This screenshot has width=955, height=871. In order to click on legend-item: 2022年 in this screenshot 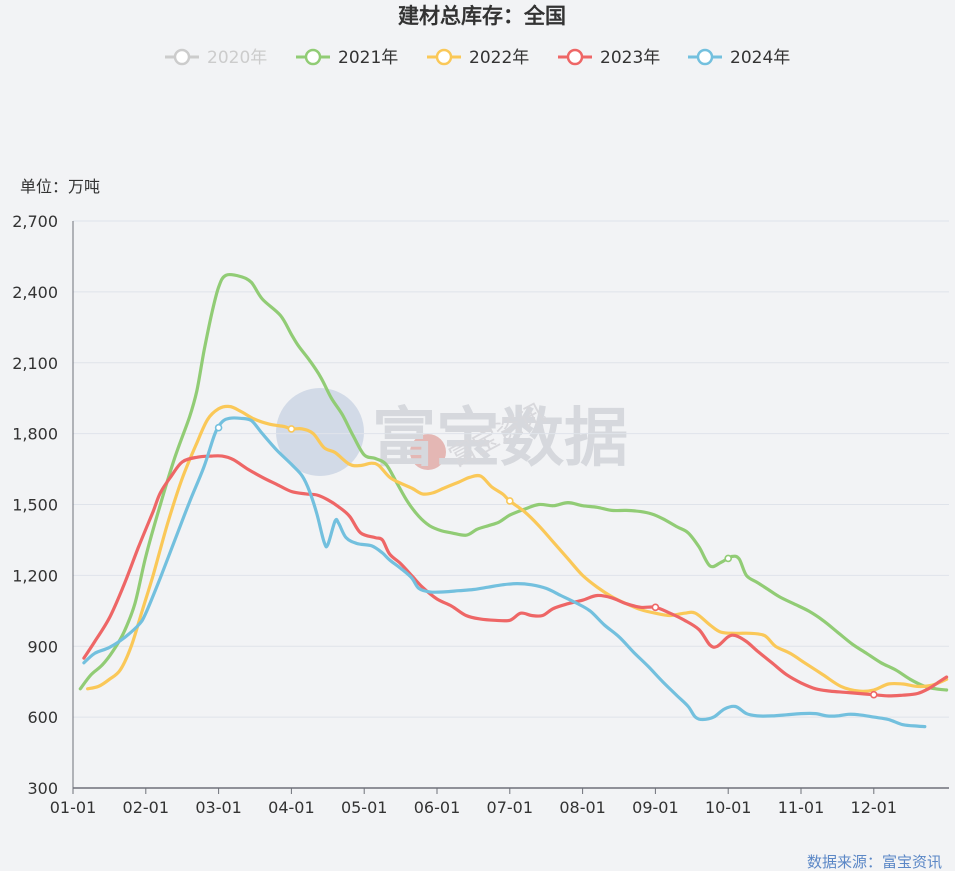, I will do `click(478, 58)`.